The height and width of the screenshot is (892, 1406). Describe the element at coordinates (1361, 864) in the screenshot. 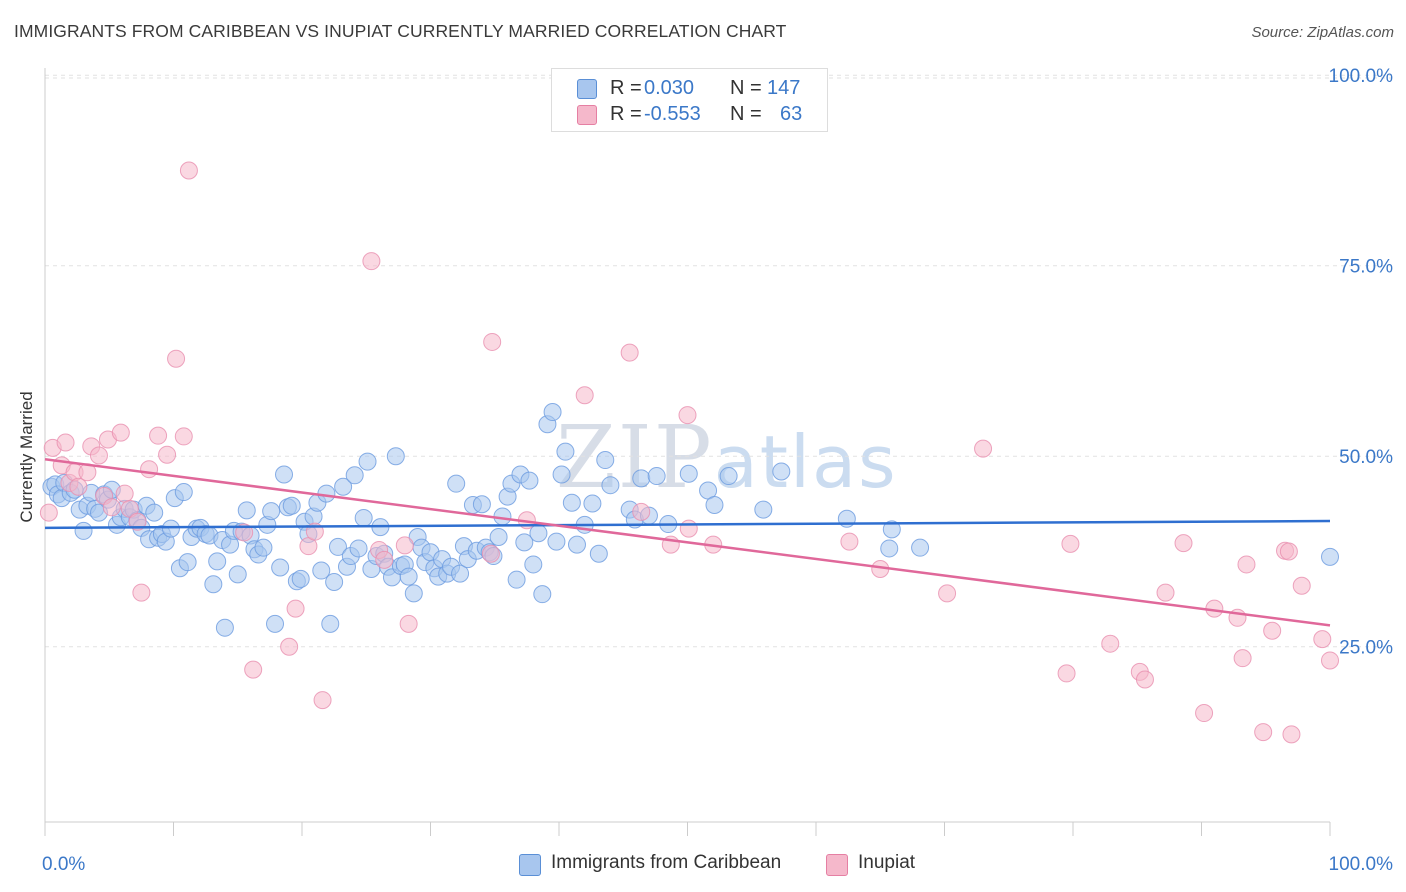

I see `x-tick-label: 100.0%` at that location.